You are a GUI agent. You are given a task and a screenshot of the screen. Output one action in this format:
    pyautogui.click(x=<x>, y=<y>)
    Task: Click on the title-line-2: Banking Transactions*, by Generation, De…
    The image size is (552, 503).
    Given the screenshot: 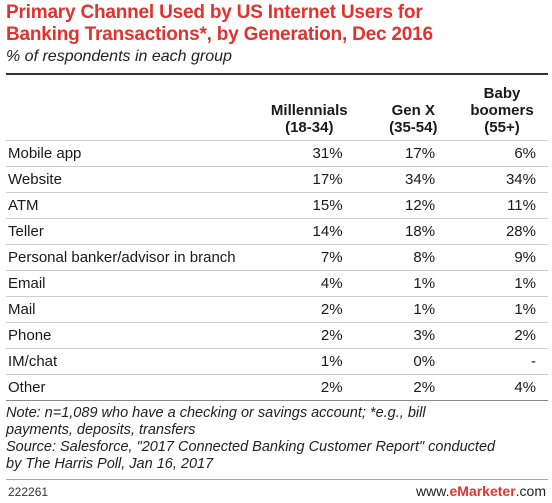 What is the action you would take?
    pyautogui.click(x=219, y=34)
    